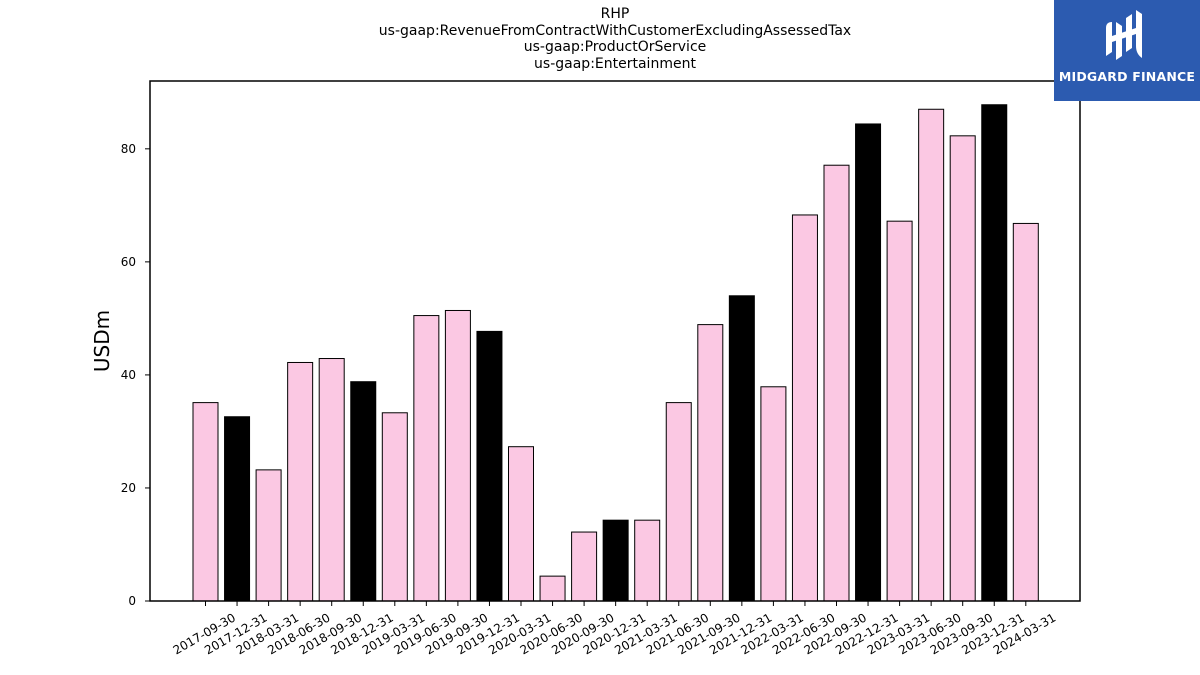  I want to click on y-tick-label: 60, so click(128, 262).